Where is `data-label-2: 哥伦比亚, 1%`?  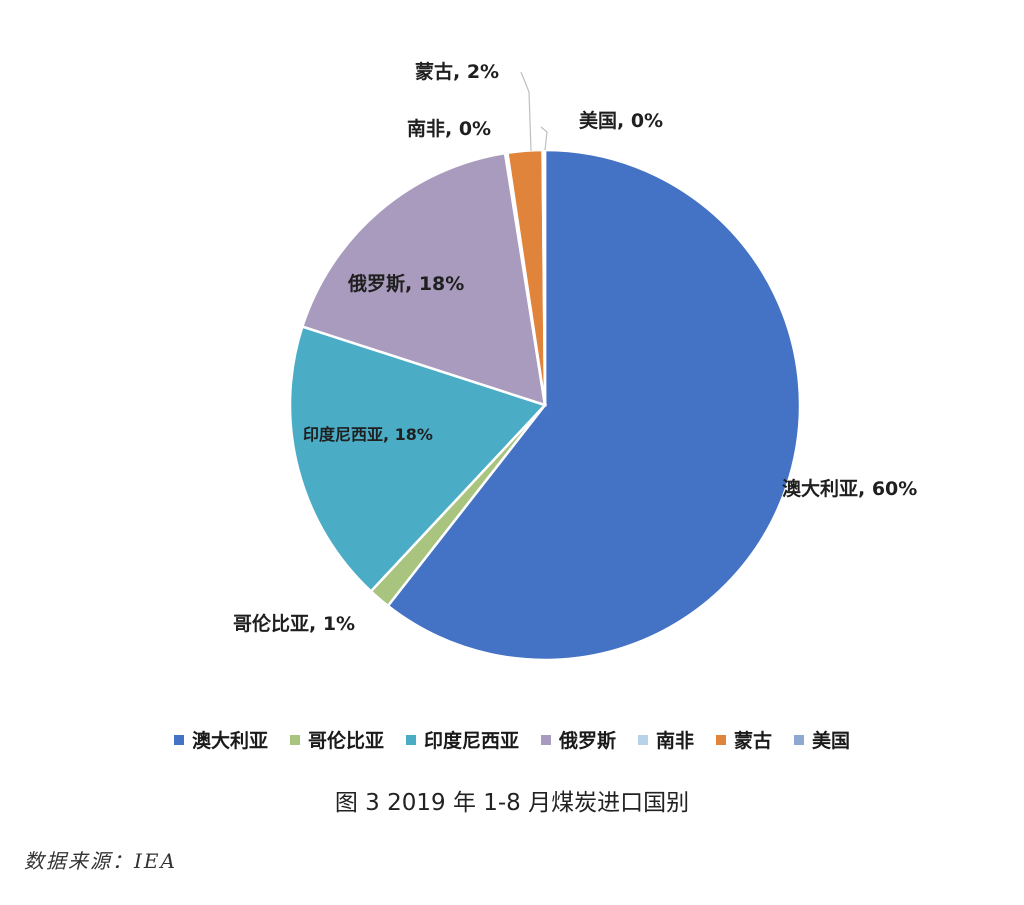 data-label-2: 哥伦比亚, 1% is located at coordinates (294, 623).